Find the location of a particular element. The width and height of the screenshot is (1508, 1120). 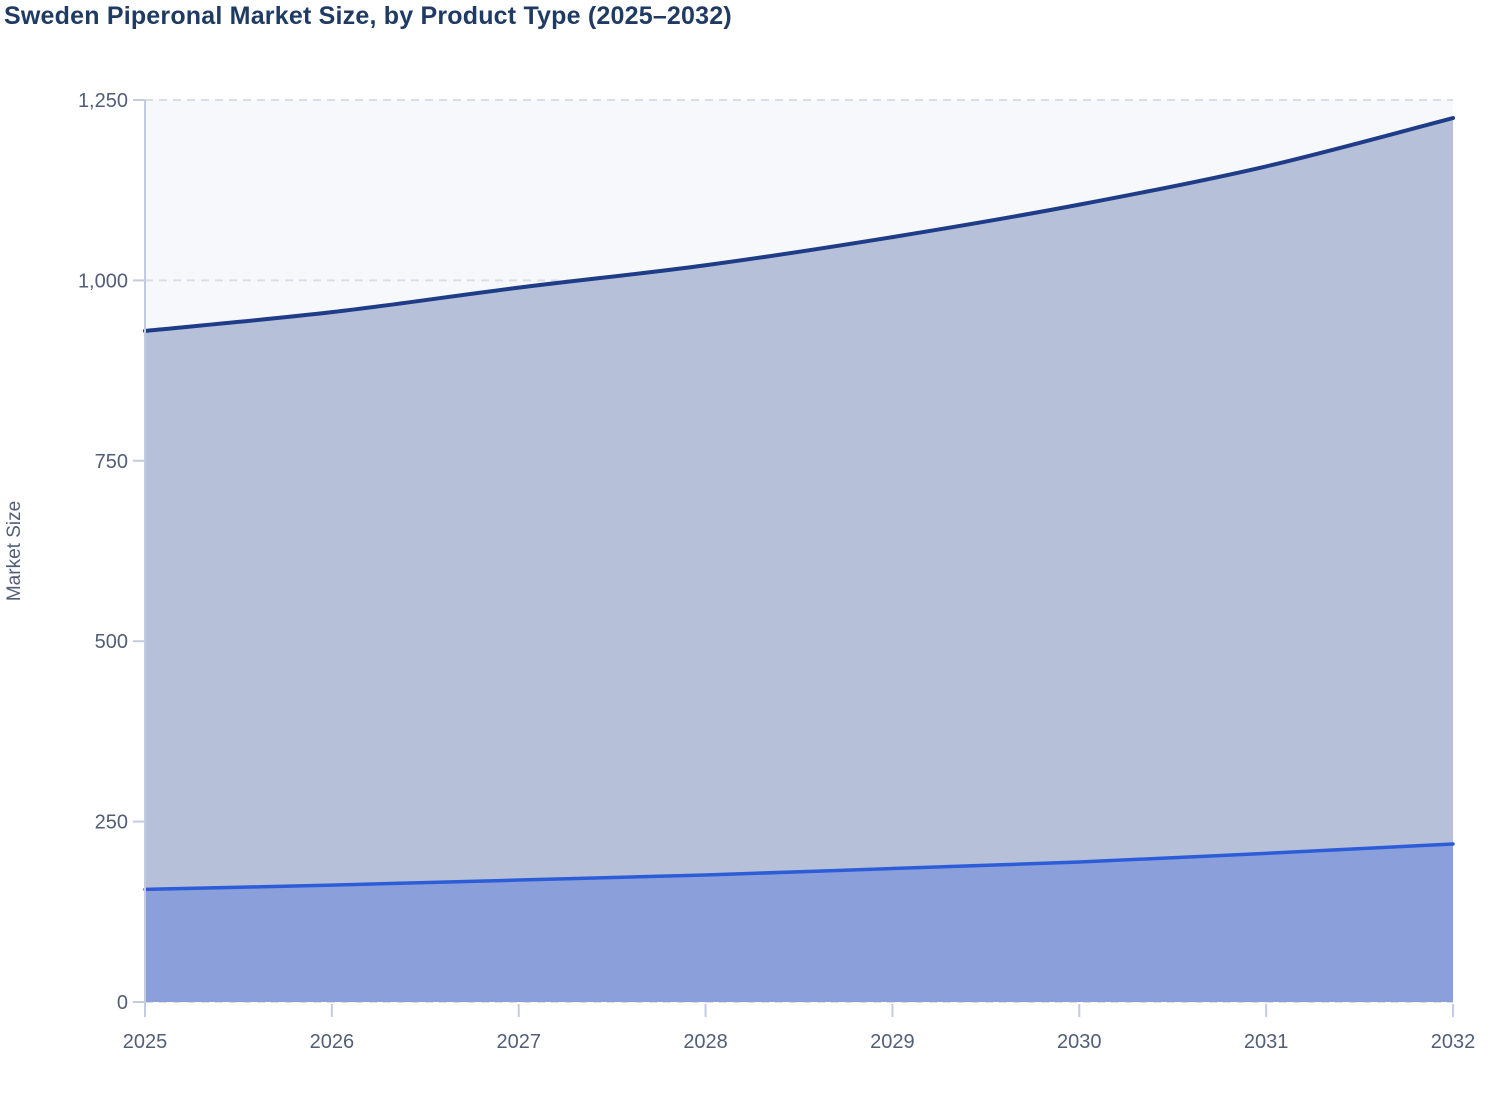

x-tick-label: 2032 is located at coordinates (1453, 1042).